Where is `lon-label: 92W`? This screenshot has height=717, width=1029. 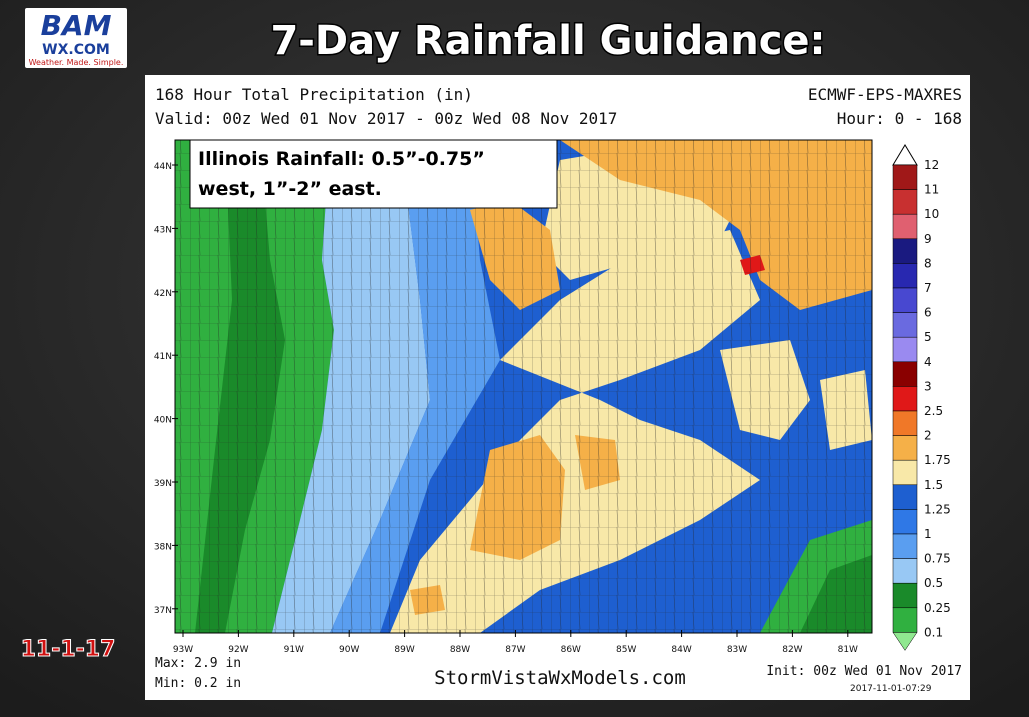
lon-label: 92W is located at coordinates (238, 650).